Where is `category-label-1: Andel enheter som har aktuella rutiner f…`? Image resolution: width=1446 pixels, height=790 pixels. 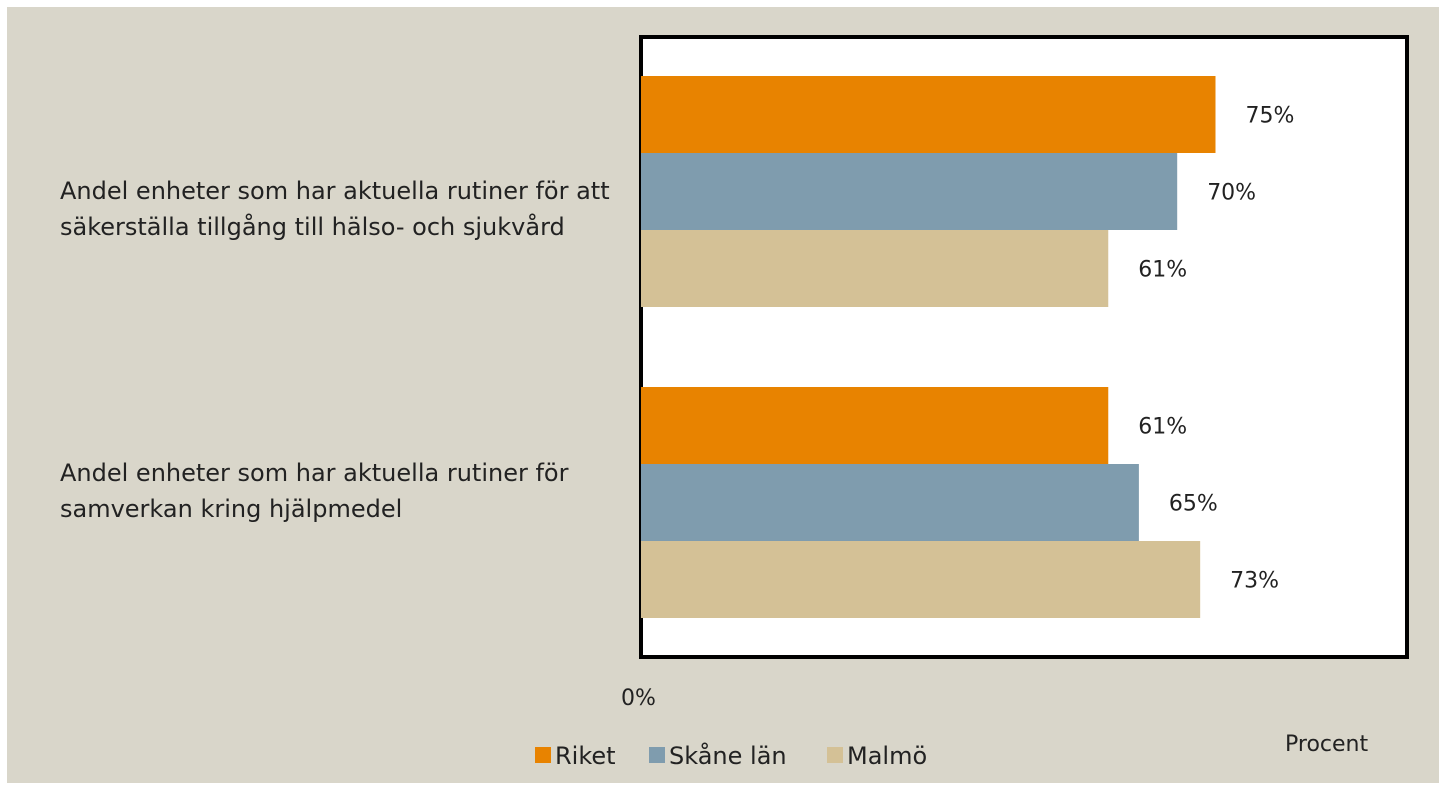
category-label-1: Andel enheter som har aktuella rutiner f… is located at coordinates (335, 209).